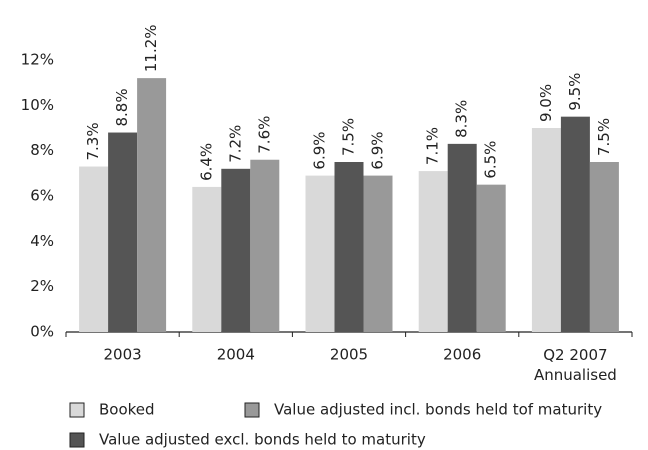 Image resolution: width=648 pixels, height=450 pixels. Describe the element at coordinates (42, 332) in the screenshot. I see `y-tick-label: 0%` at that location.